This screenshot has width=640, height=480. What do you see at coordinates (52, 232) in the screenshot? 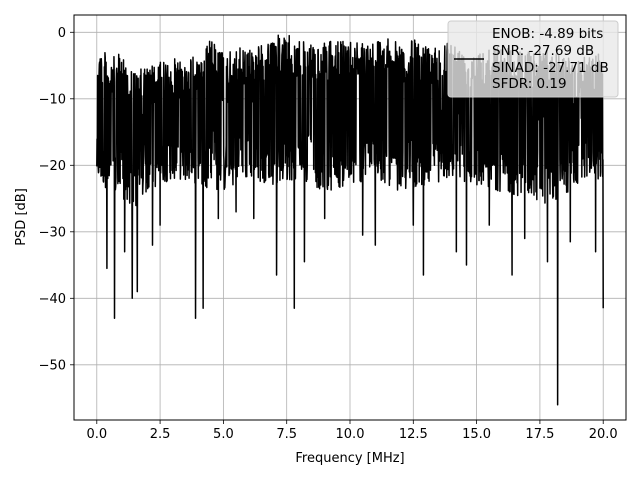
I see `y-tick-label: −30` at bounding box center [52, 232].